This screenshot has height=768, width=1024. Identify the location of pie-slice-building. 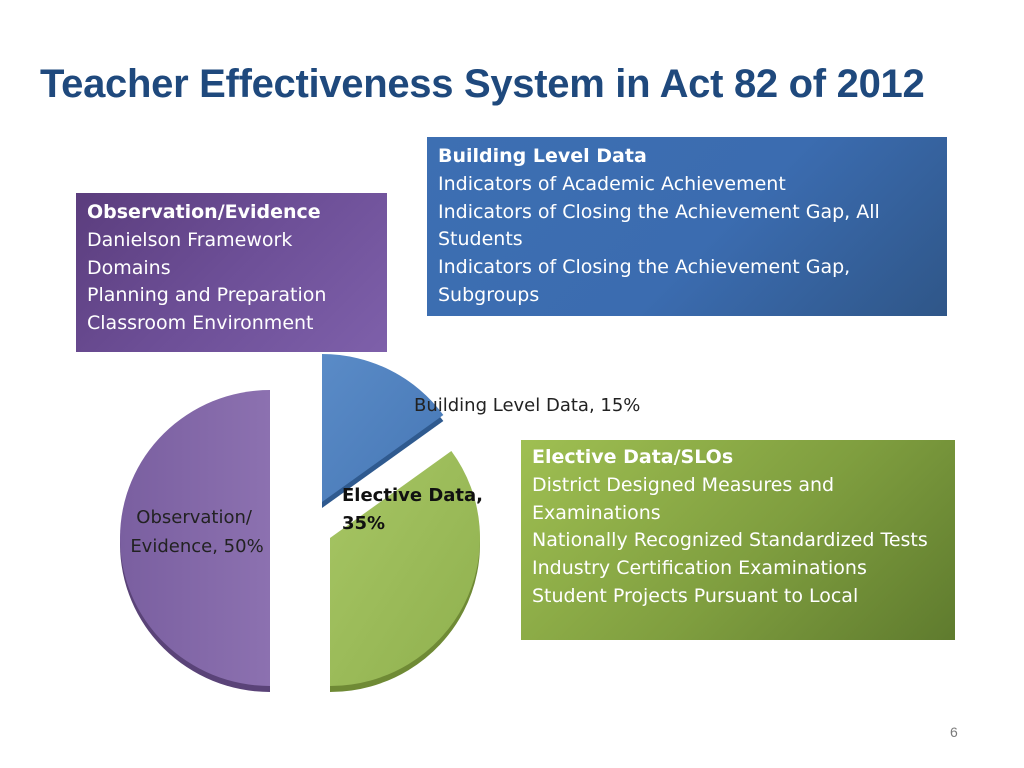
(383, 428).